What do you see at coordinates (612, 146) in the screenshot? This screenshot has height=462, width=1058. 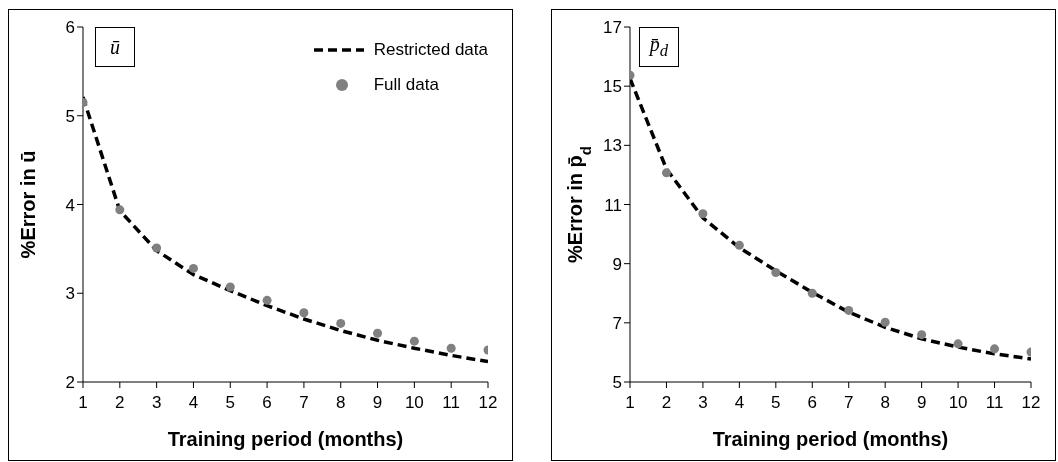 I see `y-tick-label: 13` at bounding box center [612, 146].